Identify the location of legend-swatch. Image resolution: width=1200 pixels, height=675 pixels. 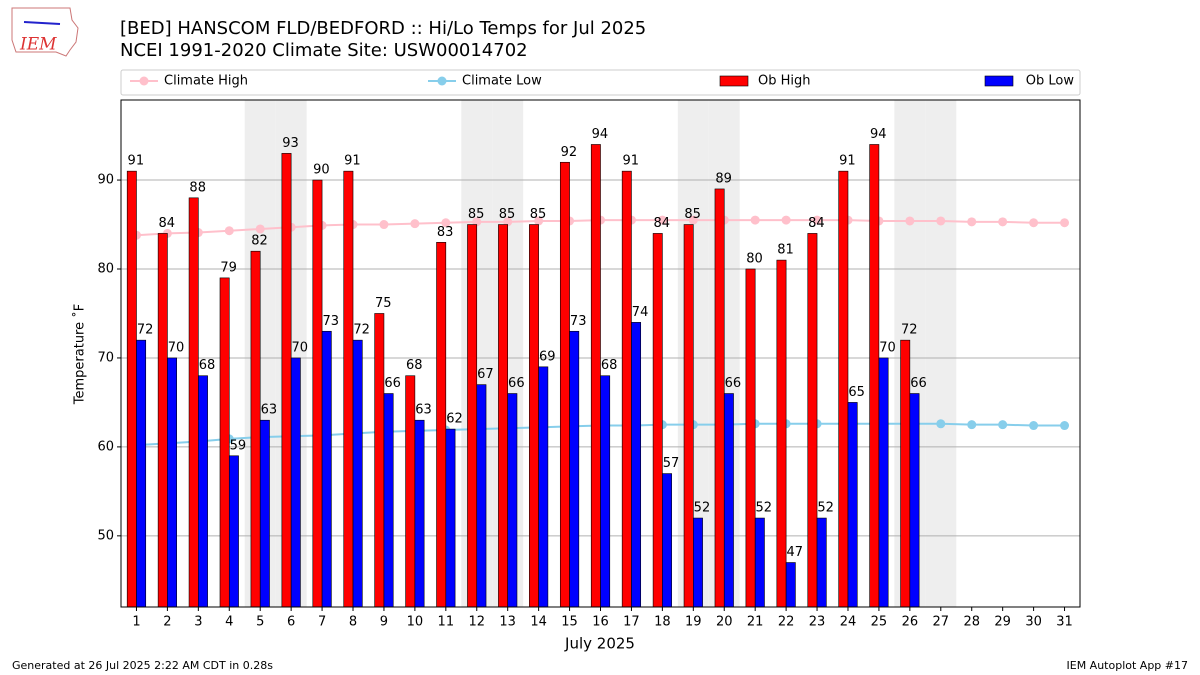
(734, 81).